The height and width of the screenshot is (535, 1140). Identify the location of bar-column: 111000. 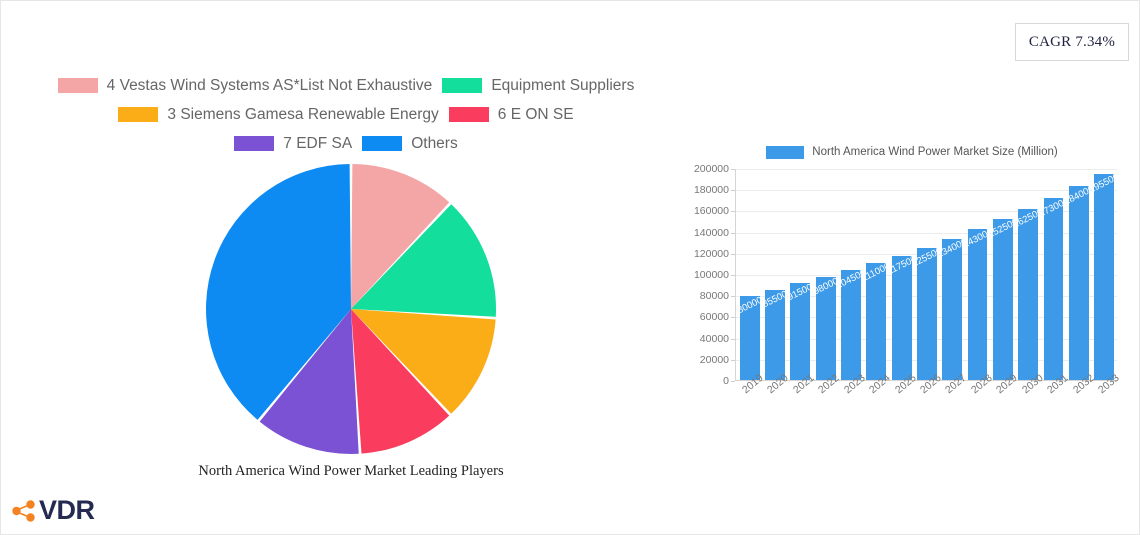
(876, 274).